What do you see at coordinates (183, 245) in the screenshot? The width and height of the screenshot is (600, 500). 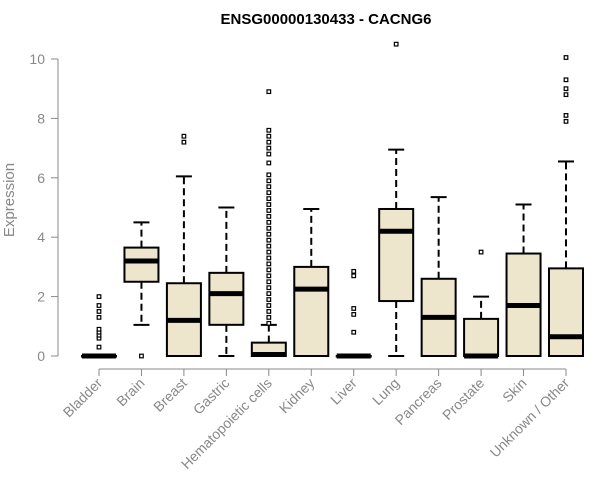 I see `box-breast` at bounding box center [183, 245].